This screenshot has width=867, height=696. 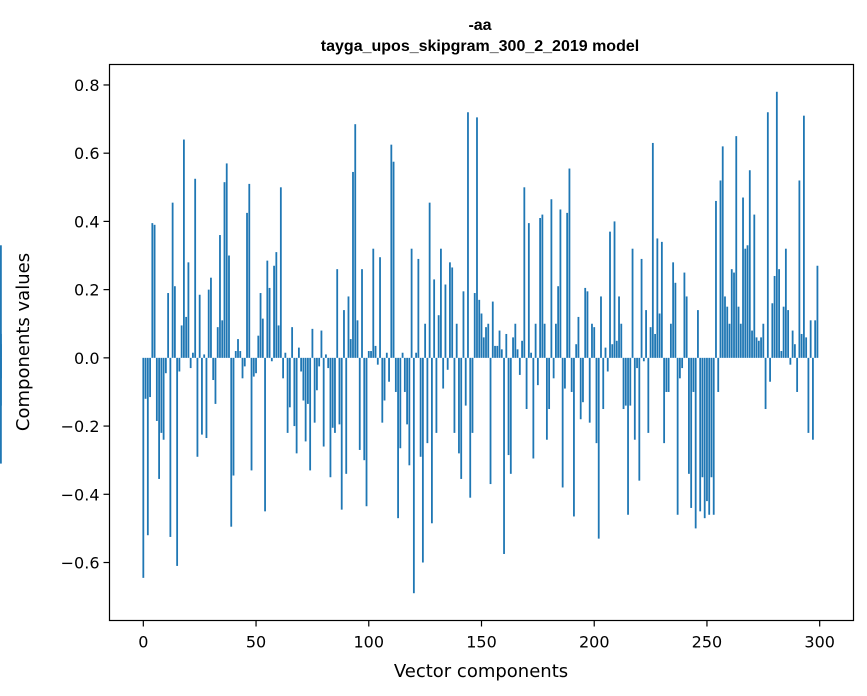 I want to click on x-axis-label: Vector components, so click(x=481, y=671).